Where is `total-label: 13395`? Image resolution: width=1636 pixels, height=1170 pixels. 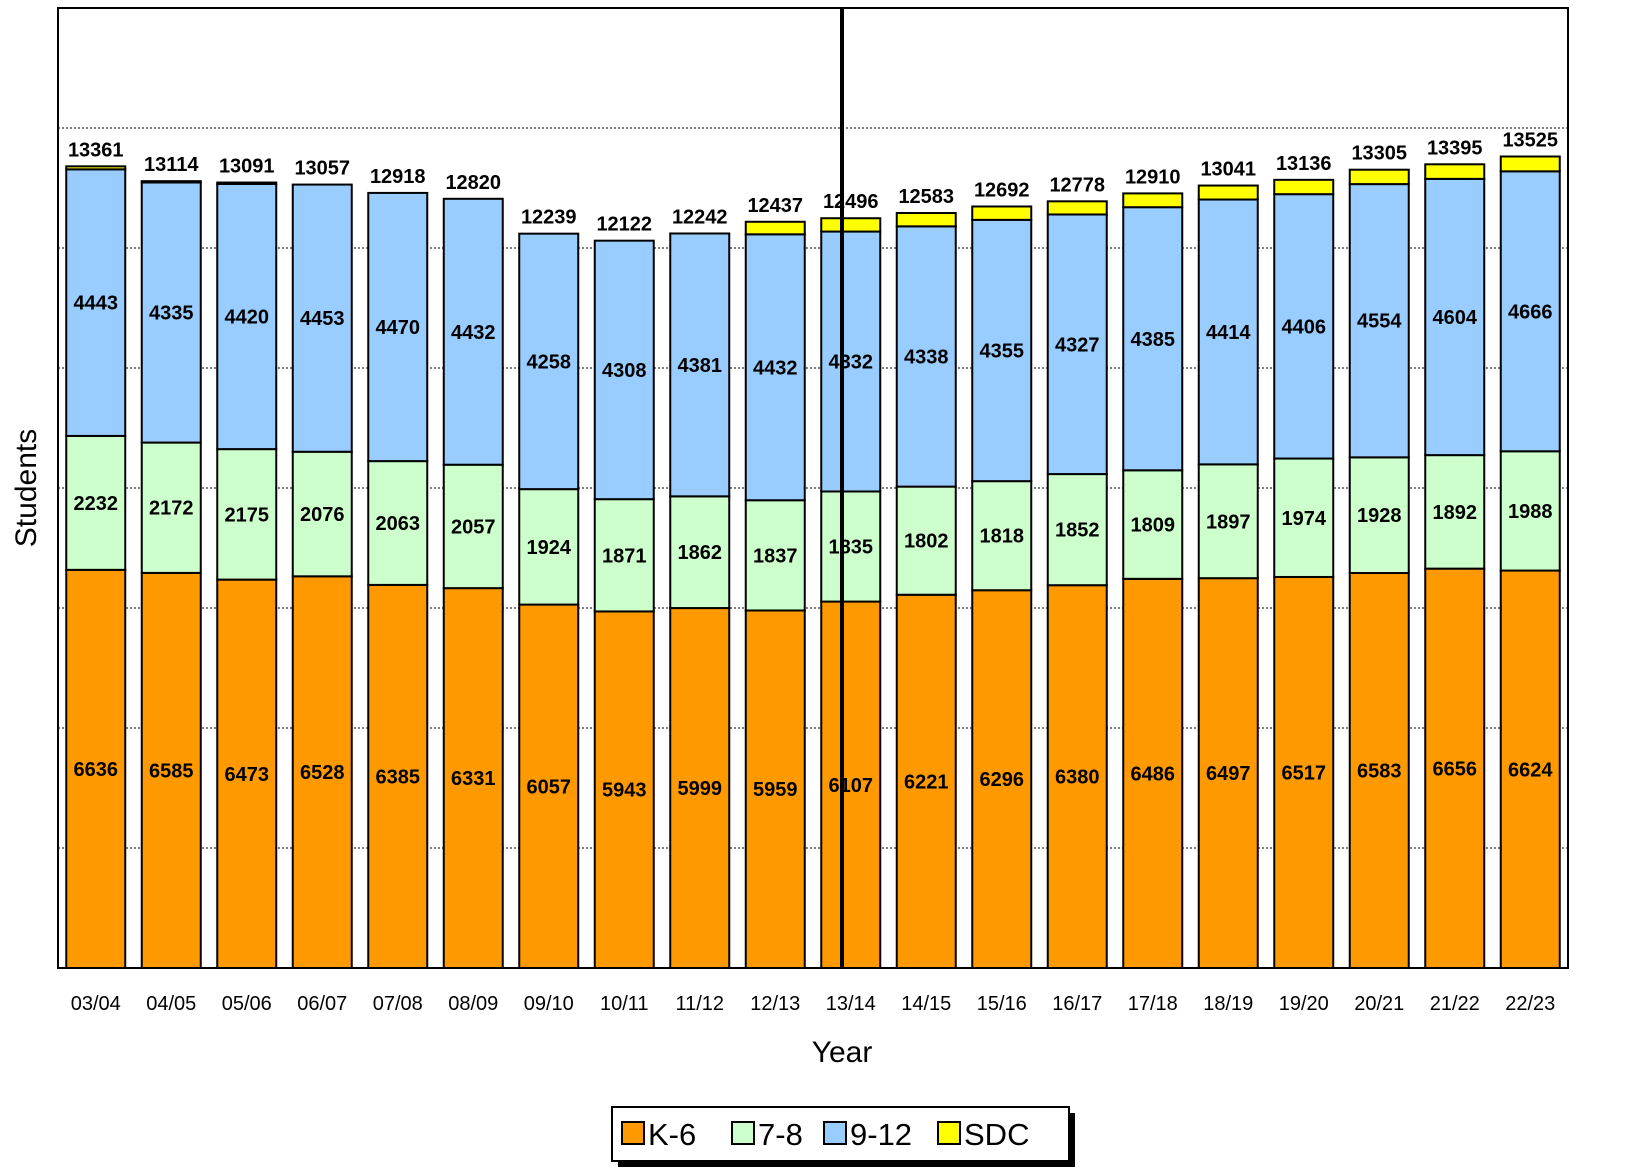 total-label: 13395 is located at coordinates (1455, 148).